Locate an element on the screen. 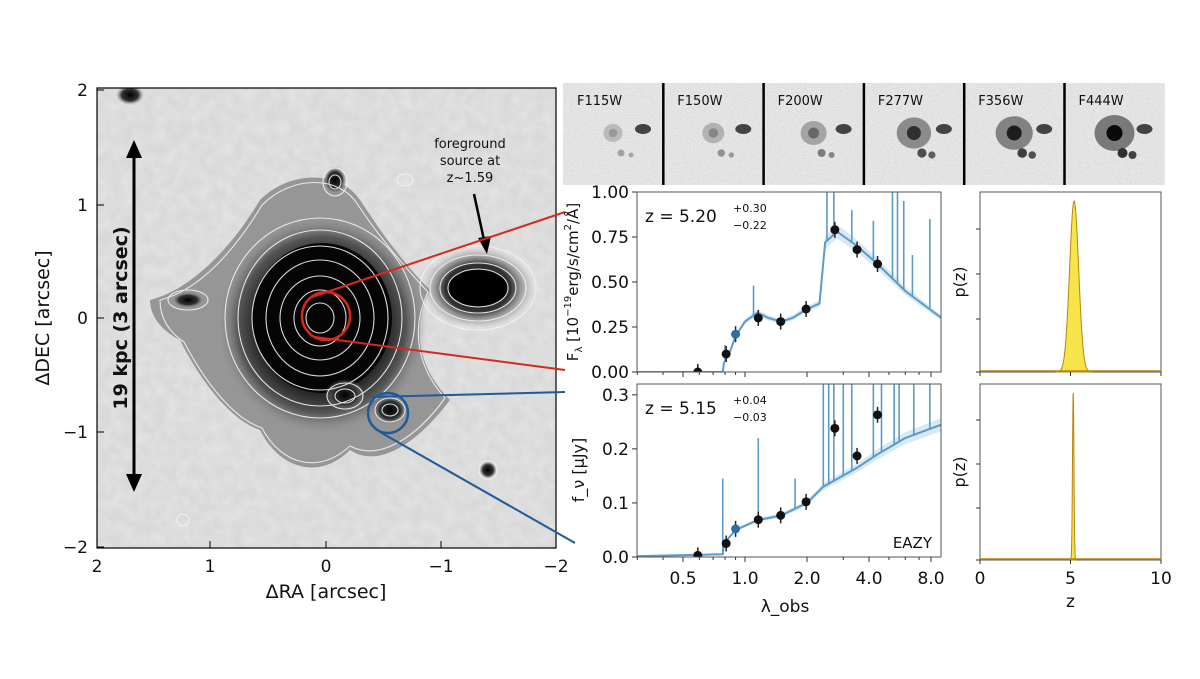  x-tick-label: 2.0 is located at coordinates (806, 579).